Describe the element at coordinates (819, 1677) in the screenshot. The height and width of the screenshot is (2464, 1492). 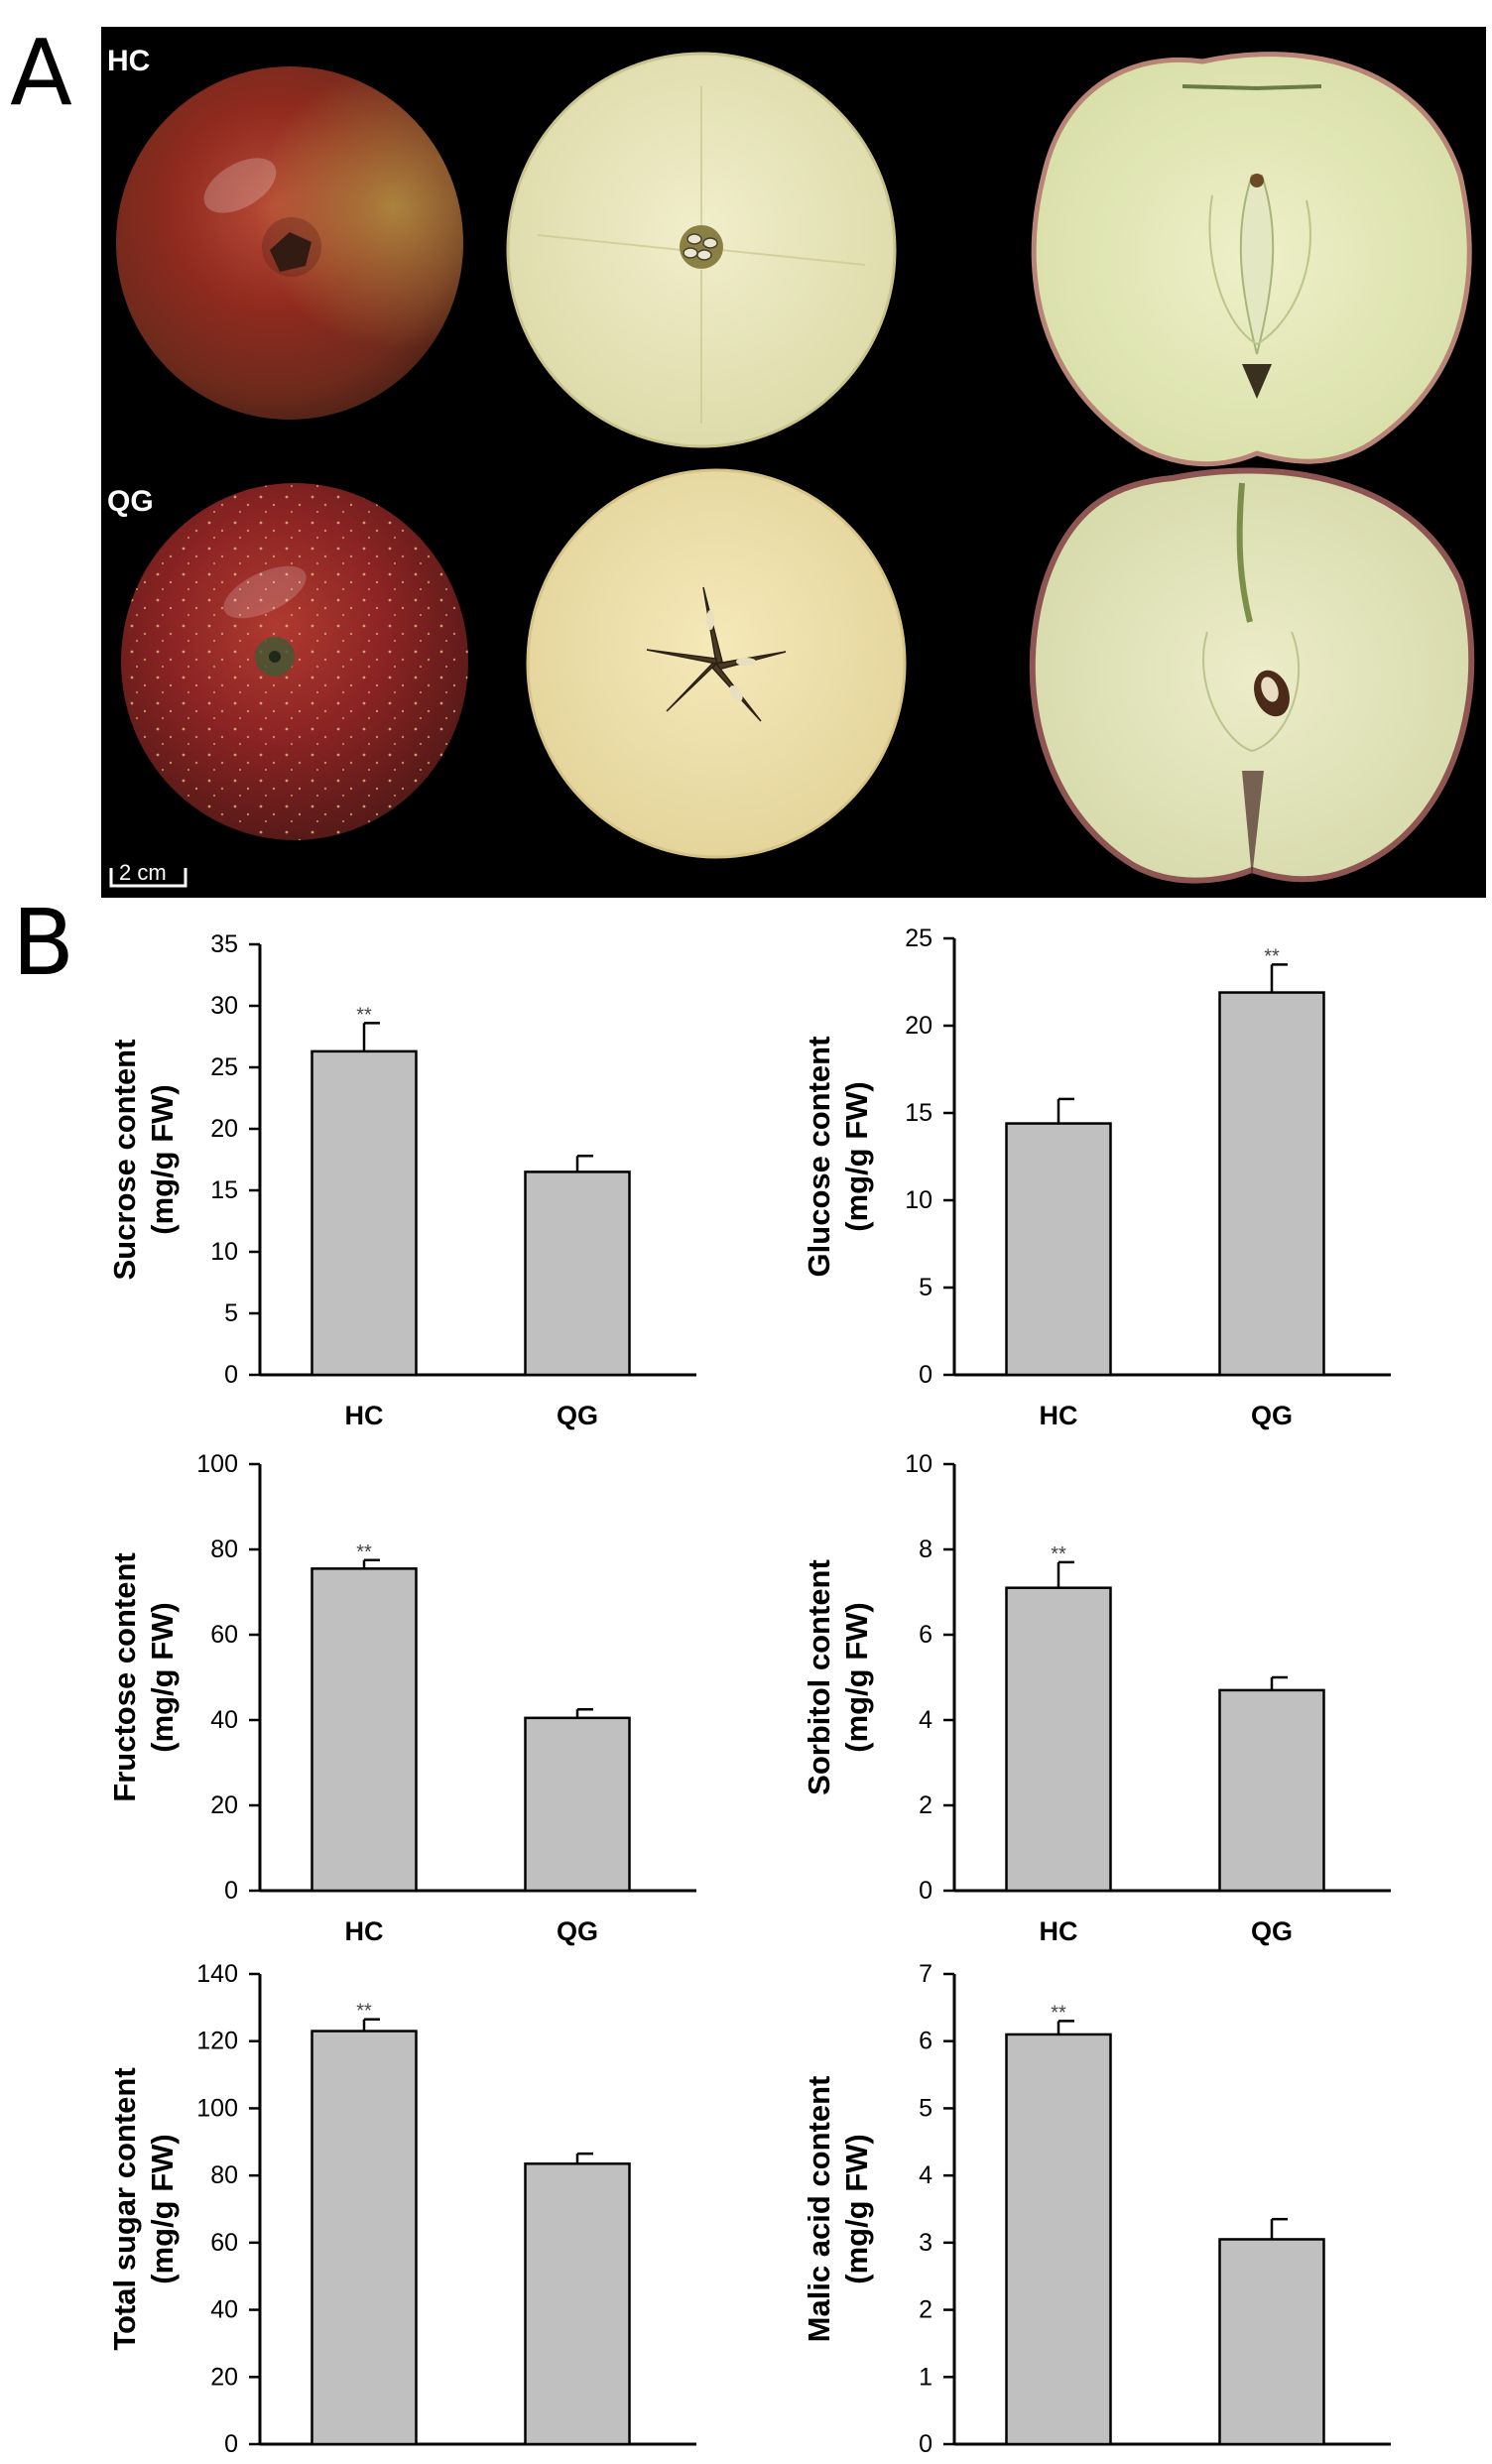
I see `y-axis-label-line-1: Sorbitol content` at that location.